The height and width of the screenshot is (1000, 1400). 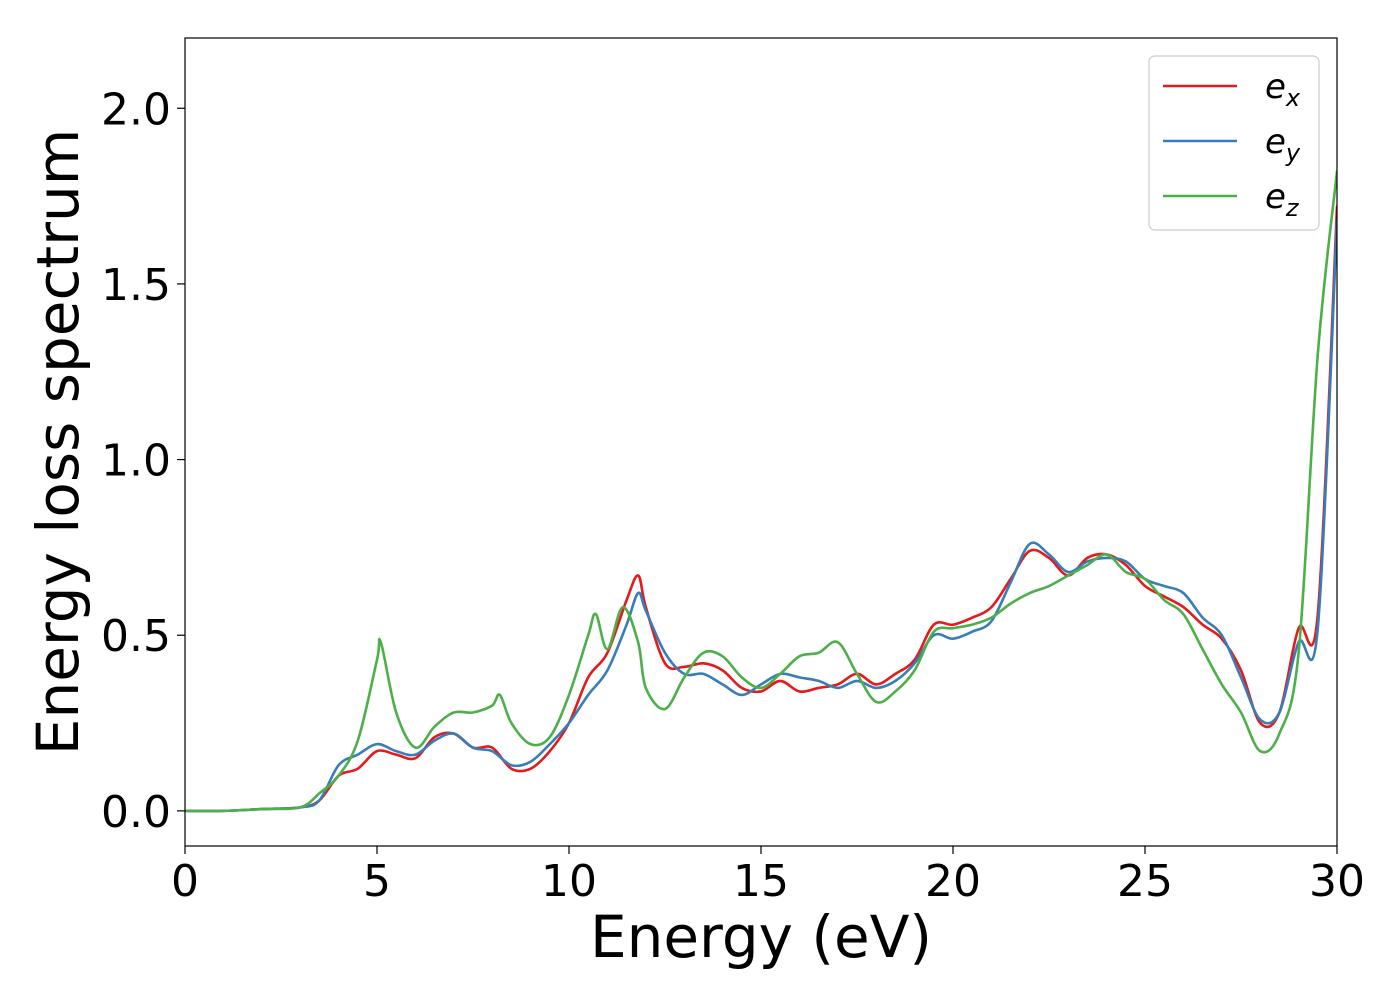 What do you see at coordinates (136, 285) in the screenshot?
I see `y-tick-label: 1.5` at bounding box center [136, 285].